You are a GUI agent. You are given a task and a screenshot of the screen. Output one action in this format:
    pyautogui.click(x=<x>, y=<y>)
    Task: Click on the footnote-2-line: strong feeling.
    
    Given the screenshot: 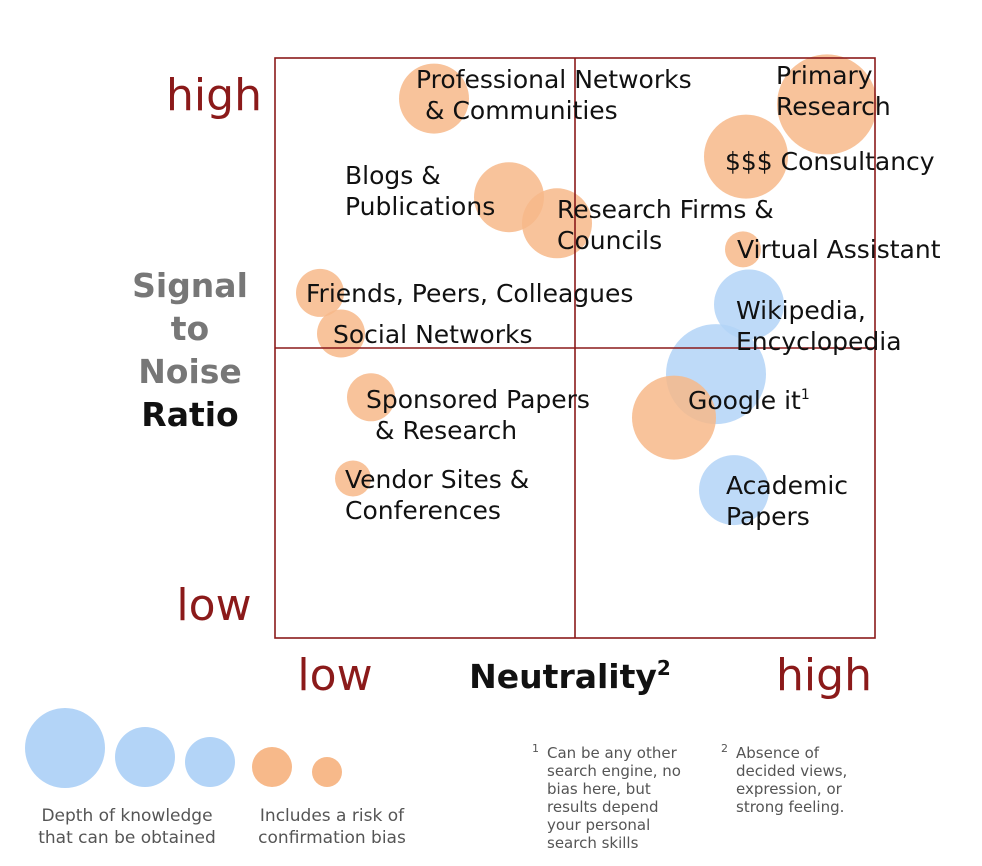 What is the action you would take?
    pyautogui.click(x=790, y=807)
    